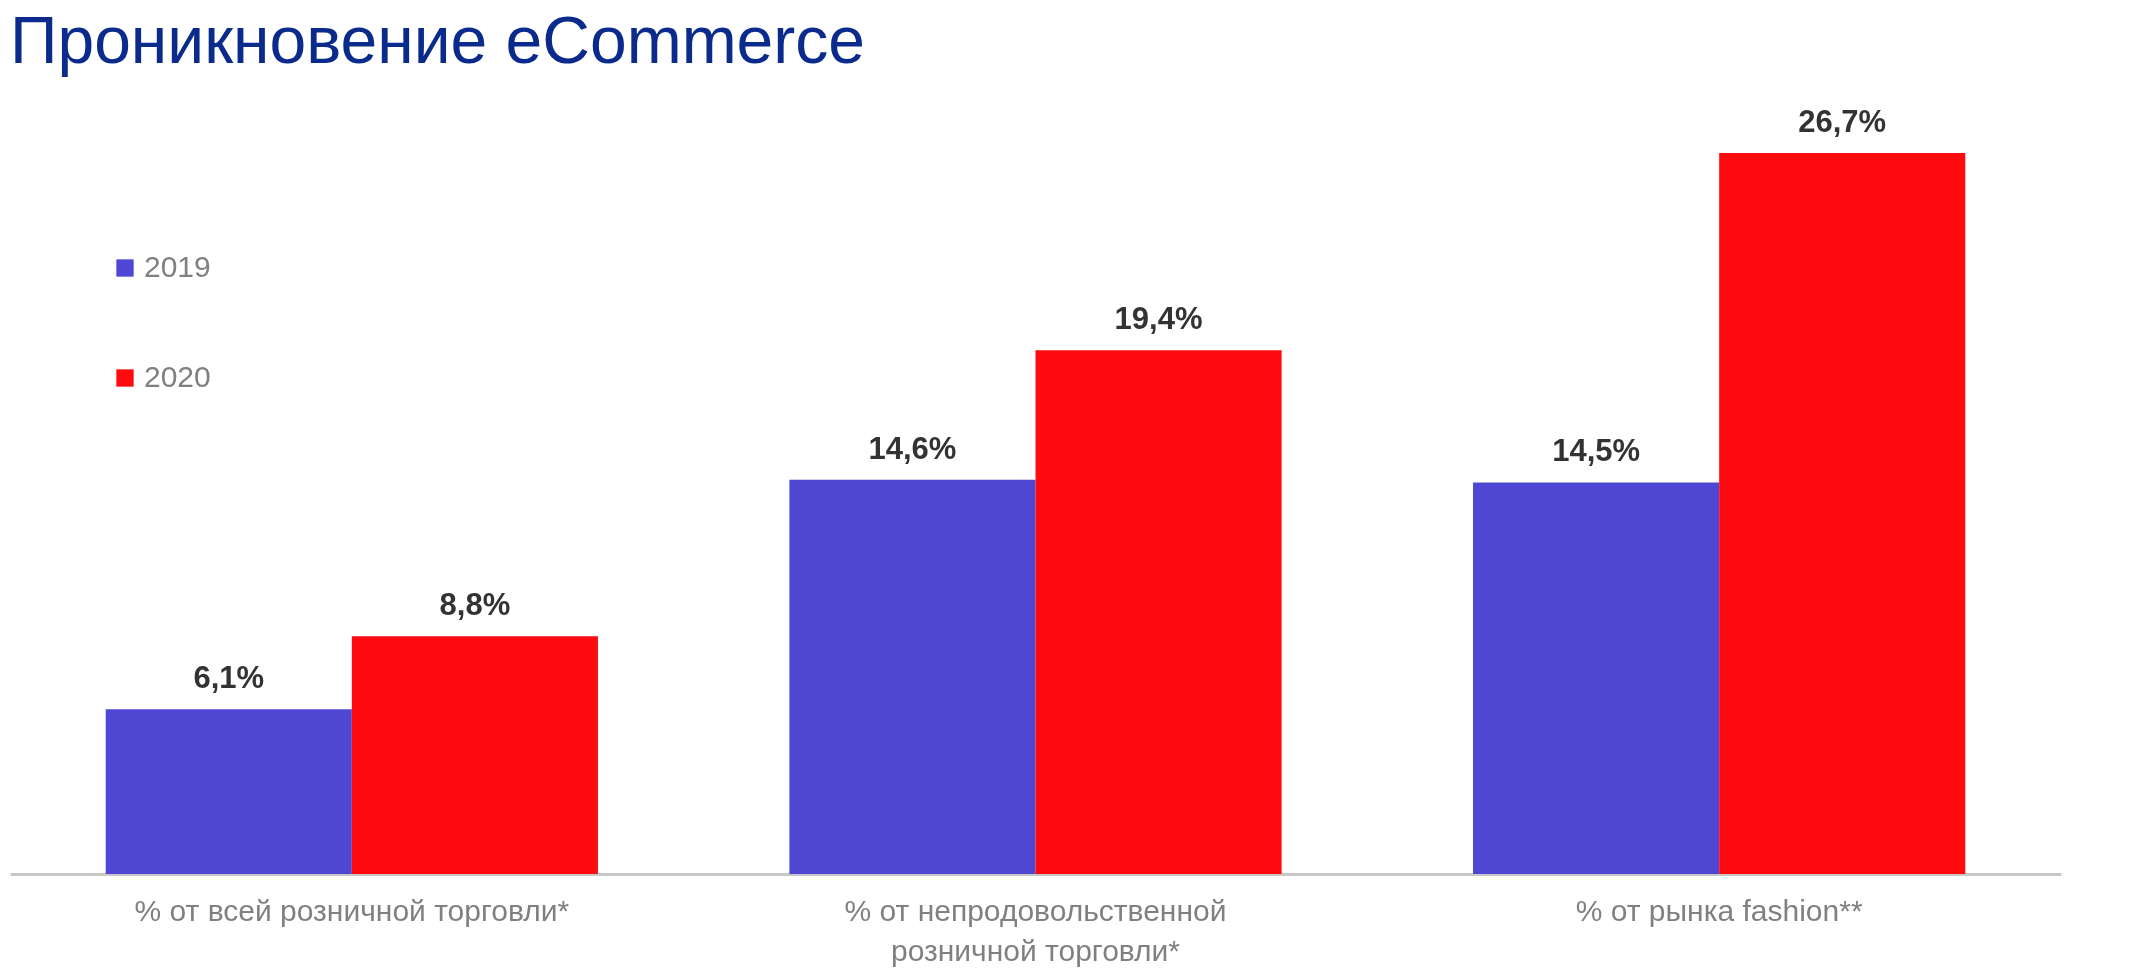 The height and width of the screenshot is (976, 2151). What do you see at coordinates (1035, 930) in the screenshot?
I see `x-tick-label: % от непродовольственной розничной торговли*` at bounding box center [1035, 930].